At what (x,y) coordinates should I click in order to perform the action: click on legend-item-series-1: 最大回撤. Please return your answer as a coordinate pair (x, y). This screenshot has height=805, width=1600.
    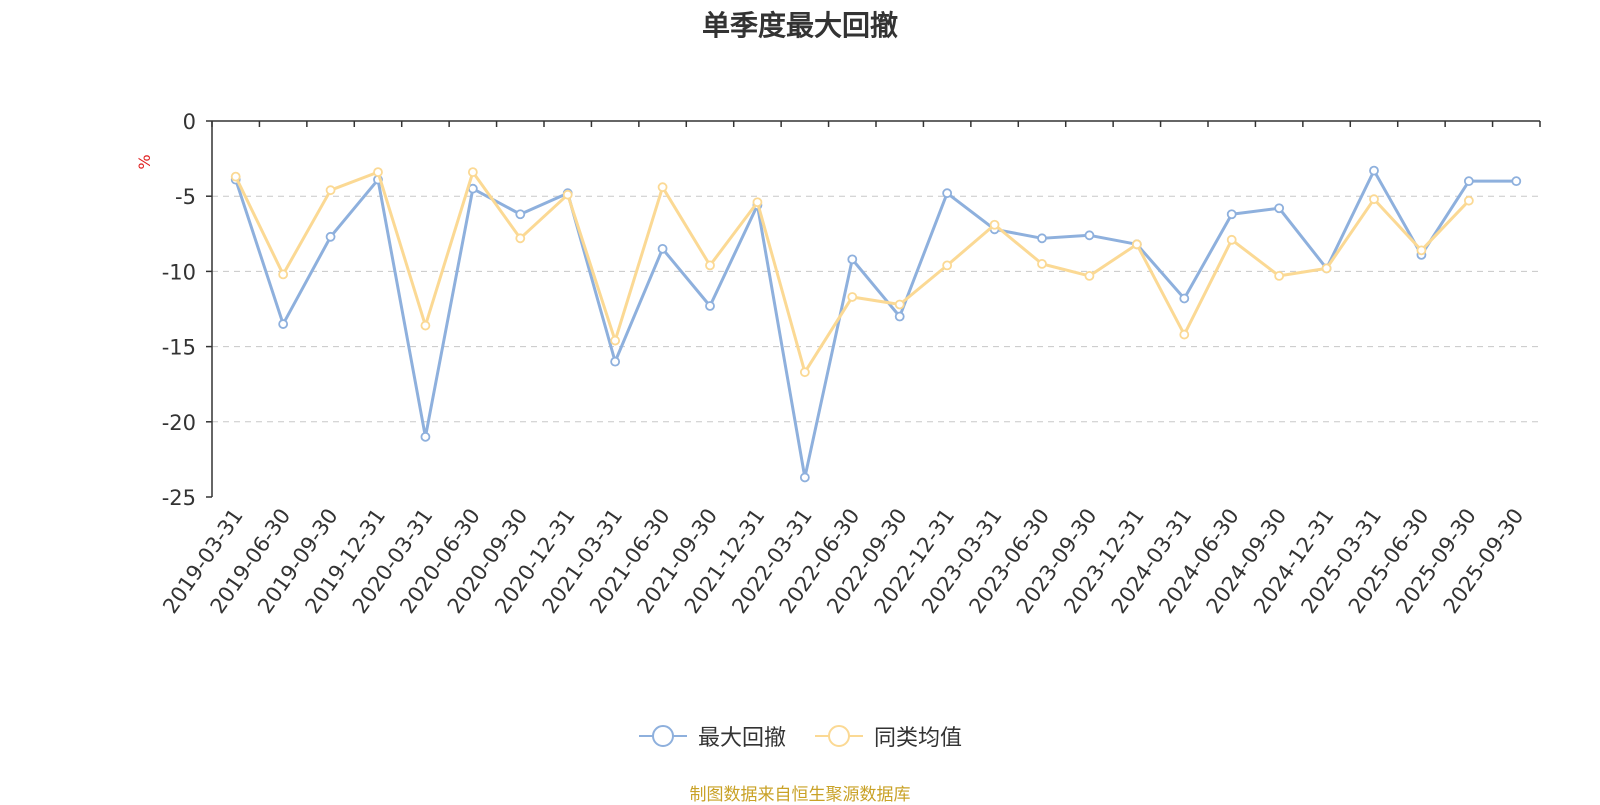
    Looking at the image, I should click on (712, 736).